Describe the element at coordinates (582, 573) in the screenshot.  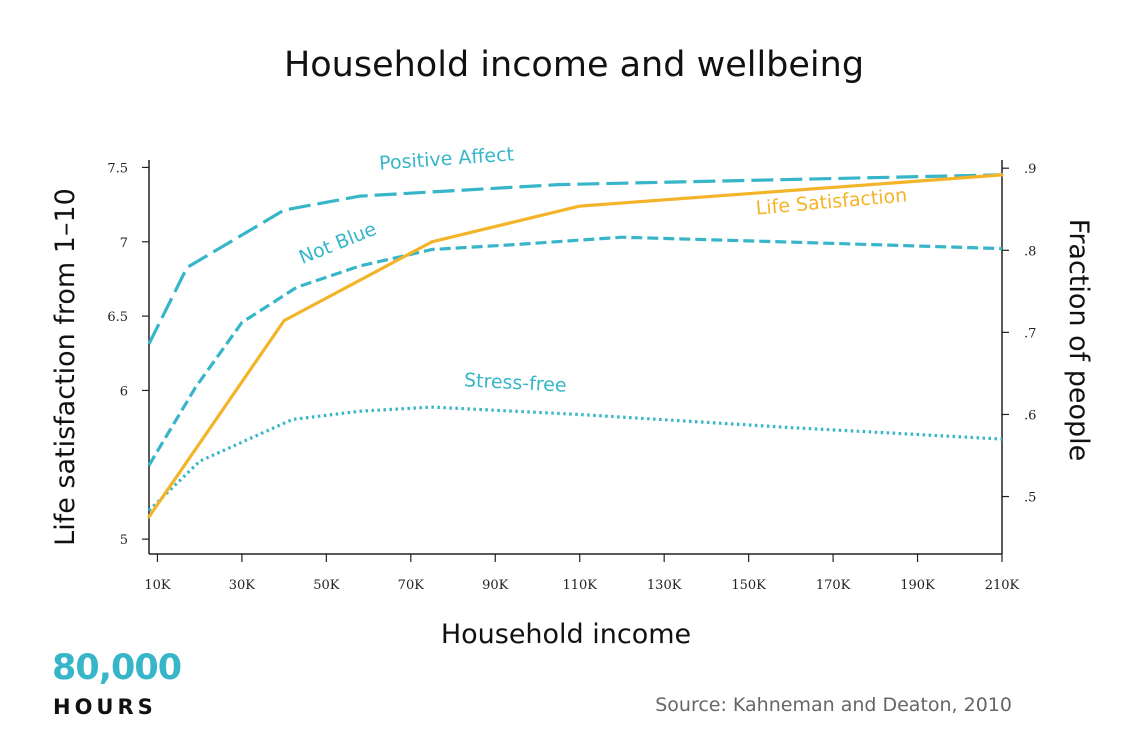
I see `x-ticks: 10K 30K 50K 70K 90K 110K 130K 150K 170K 190K 210K` at that location.